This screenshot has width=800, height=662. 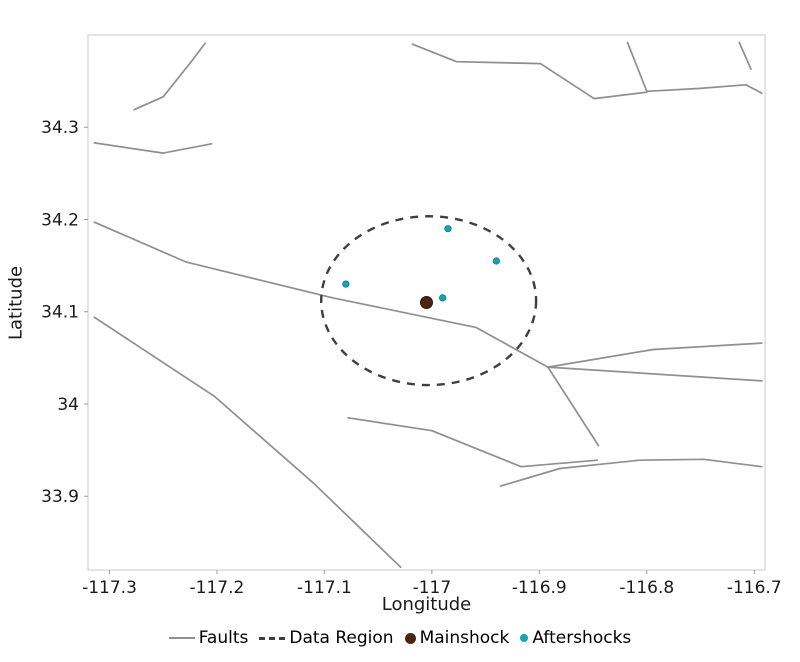 I want to click on legend-data-region-label: Data Region, so click(x=341, y=638).